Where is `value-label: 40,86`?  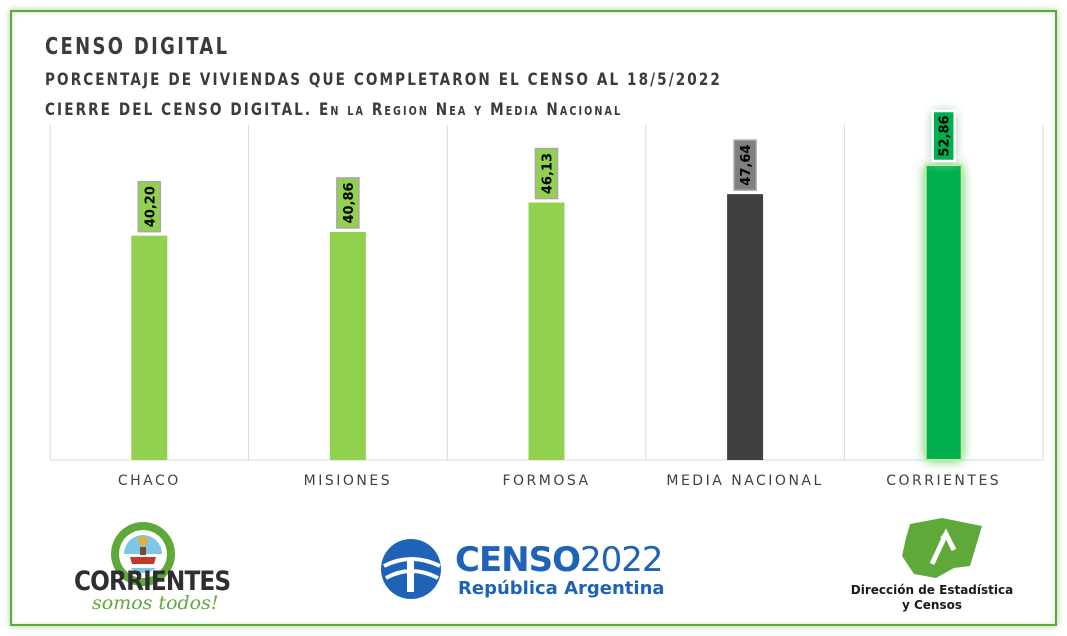 value-label: 40,86 is located at coordinates (349, 202).